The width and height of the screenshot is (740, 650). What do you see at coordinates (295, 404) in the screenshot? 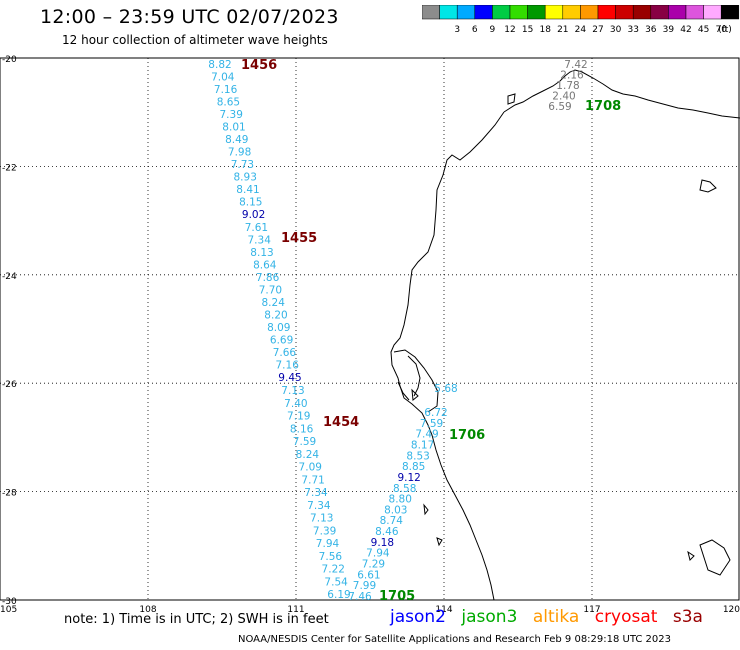
I see `swh-value: 7.40` at bounding box center [295, 404].